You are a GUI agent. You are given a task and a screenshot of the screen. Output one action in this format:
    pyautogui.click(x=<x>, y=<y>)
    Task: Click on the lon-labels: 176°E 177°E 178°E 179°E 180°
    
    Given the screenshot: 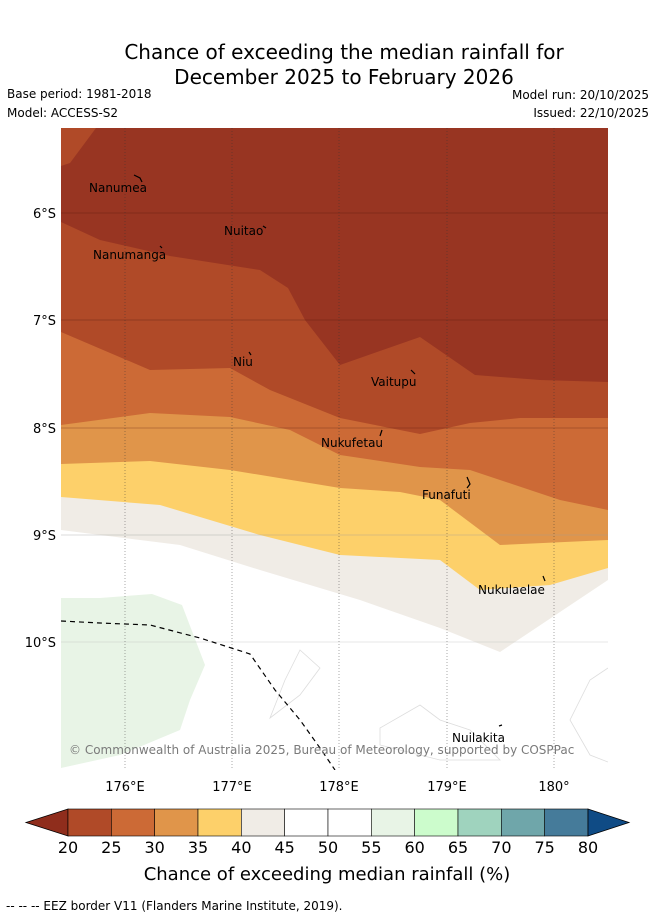 What is the action you would take?
    pyautogui.click(x=337, y=787)
    